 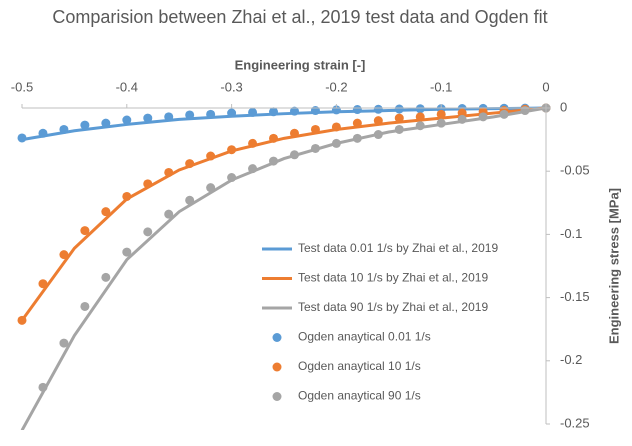 I want to click on y-tick-label: 0, so click(x=563, y=106).